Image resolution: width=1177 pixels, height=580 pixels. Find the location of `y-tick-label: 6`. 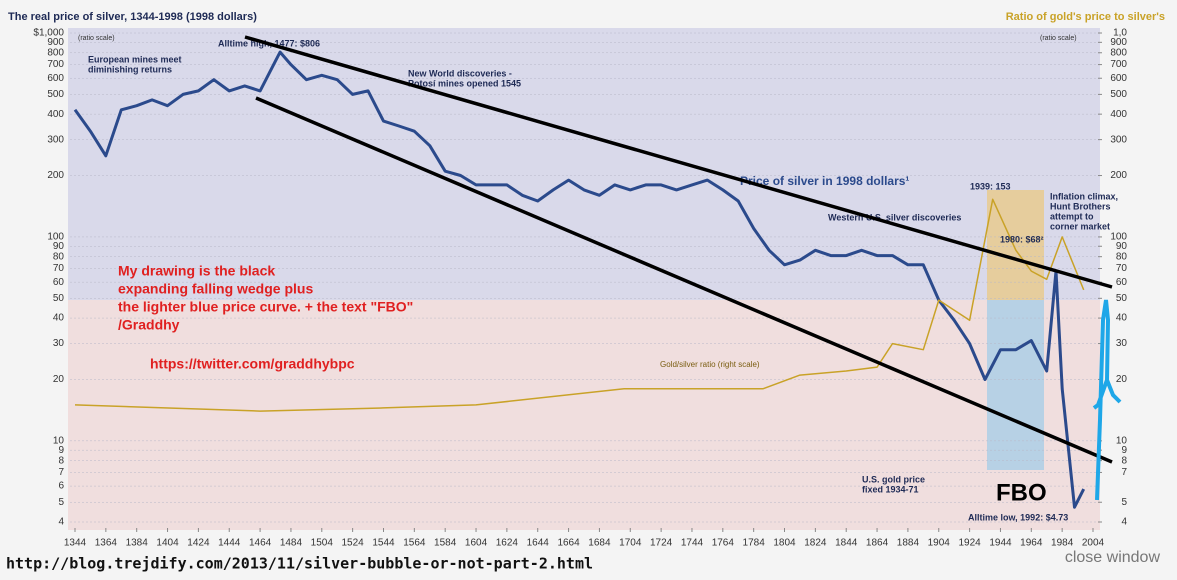

y-tick-label: 6 is located at coordinates (61, 486).